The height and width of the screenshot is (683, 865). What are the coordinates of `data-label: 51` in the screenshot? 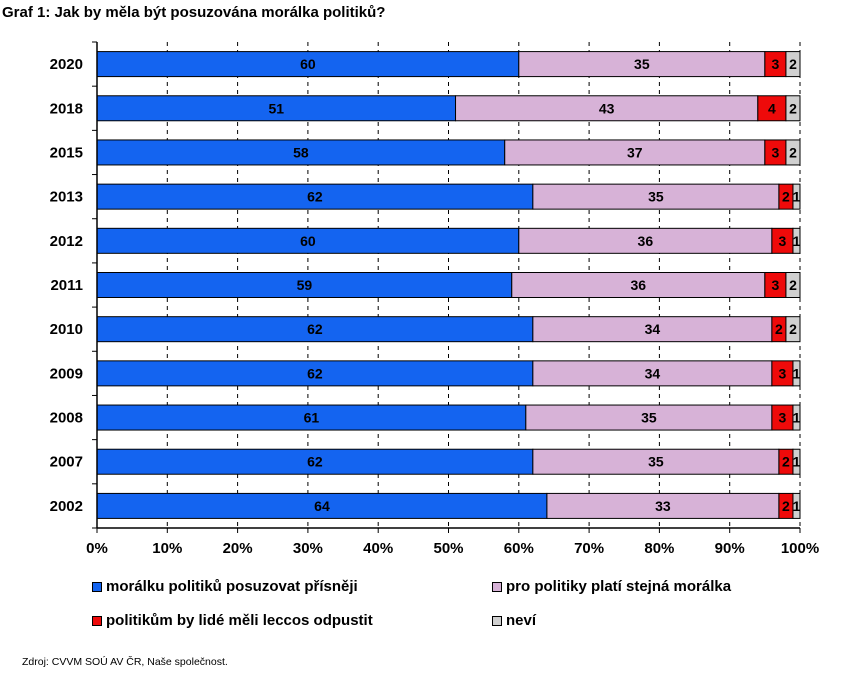 It's located at (276, 108).